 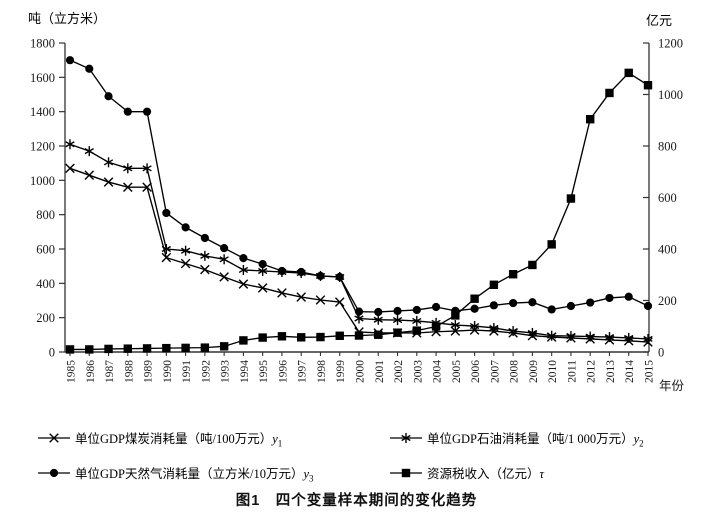 What do you see at coordinates (380, 371) in the screenshot?
I see `x-axis-year-label: 2001` at bounding box center [380, 371].